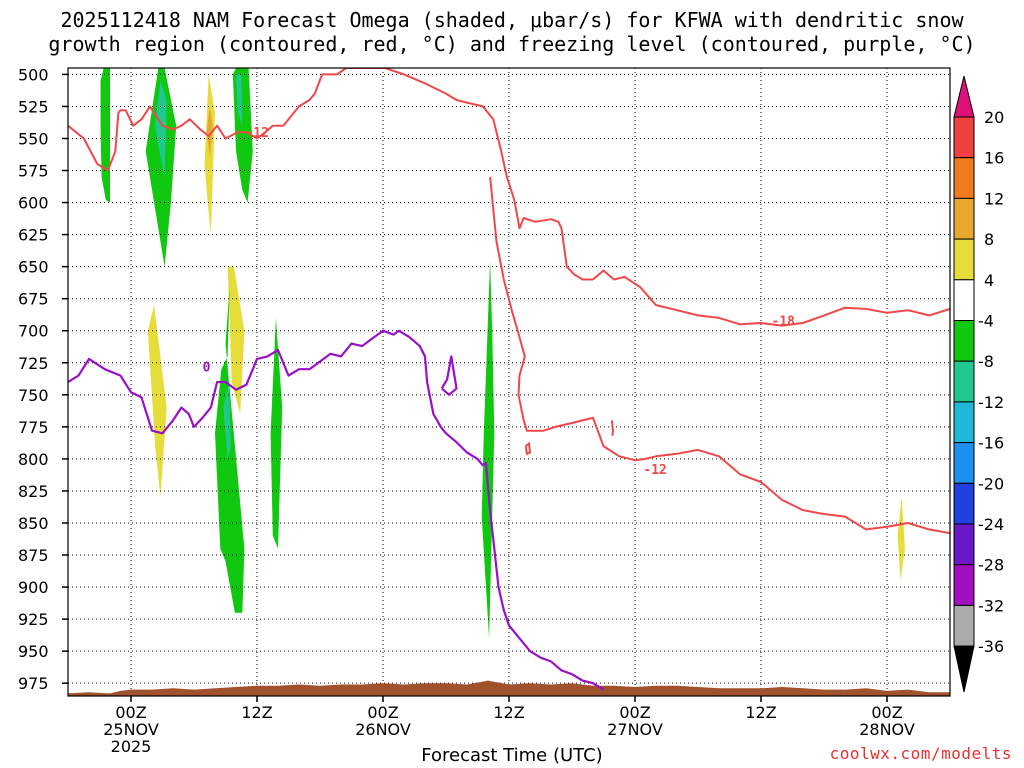 The width and height of the screenshot is (1024, 768). What do you see at coordinates (989, 239) in the screenshot?
I see `colorbar-label-3: 8` at bounding box center [989, 239].